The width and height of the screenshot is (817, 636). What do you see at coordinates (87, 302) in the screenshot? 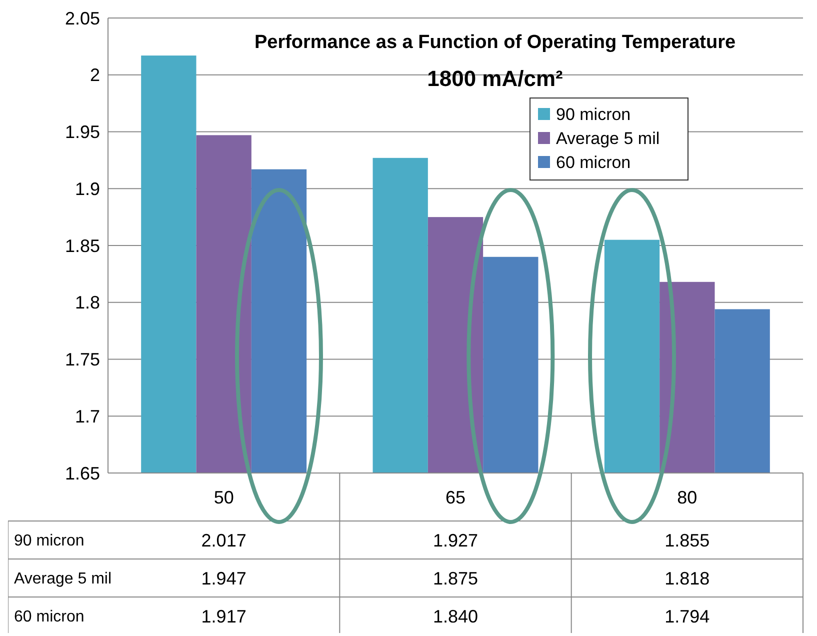
I see `y-tick-label: 1.8` at bounding box center [87, 302].